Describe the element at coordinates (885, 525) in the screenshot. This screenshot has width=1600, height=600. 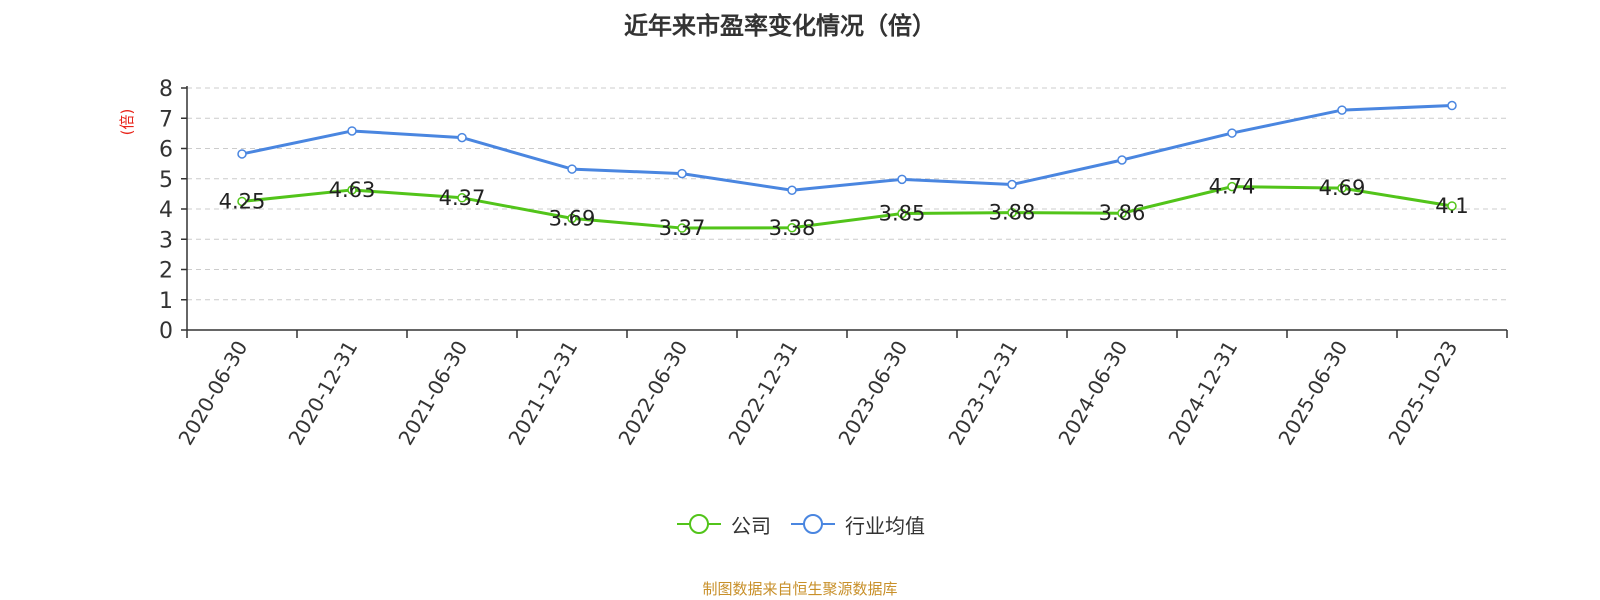
I see `legend-label-industry: 行业均值` at that location.